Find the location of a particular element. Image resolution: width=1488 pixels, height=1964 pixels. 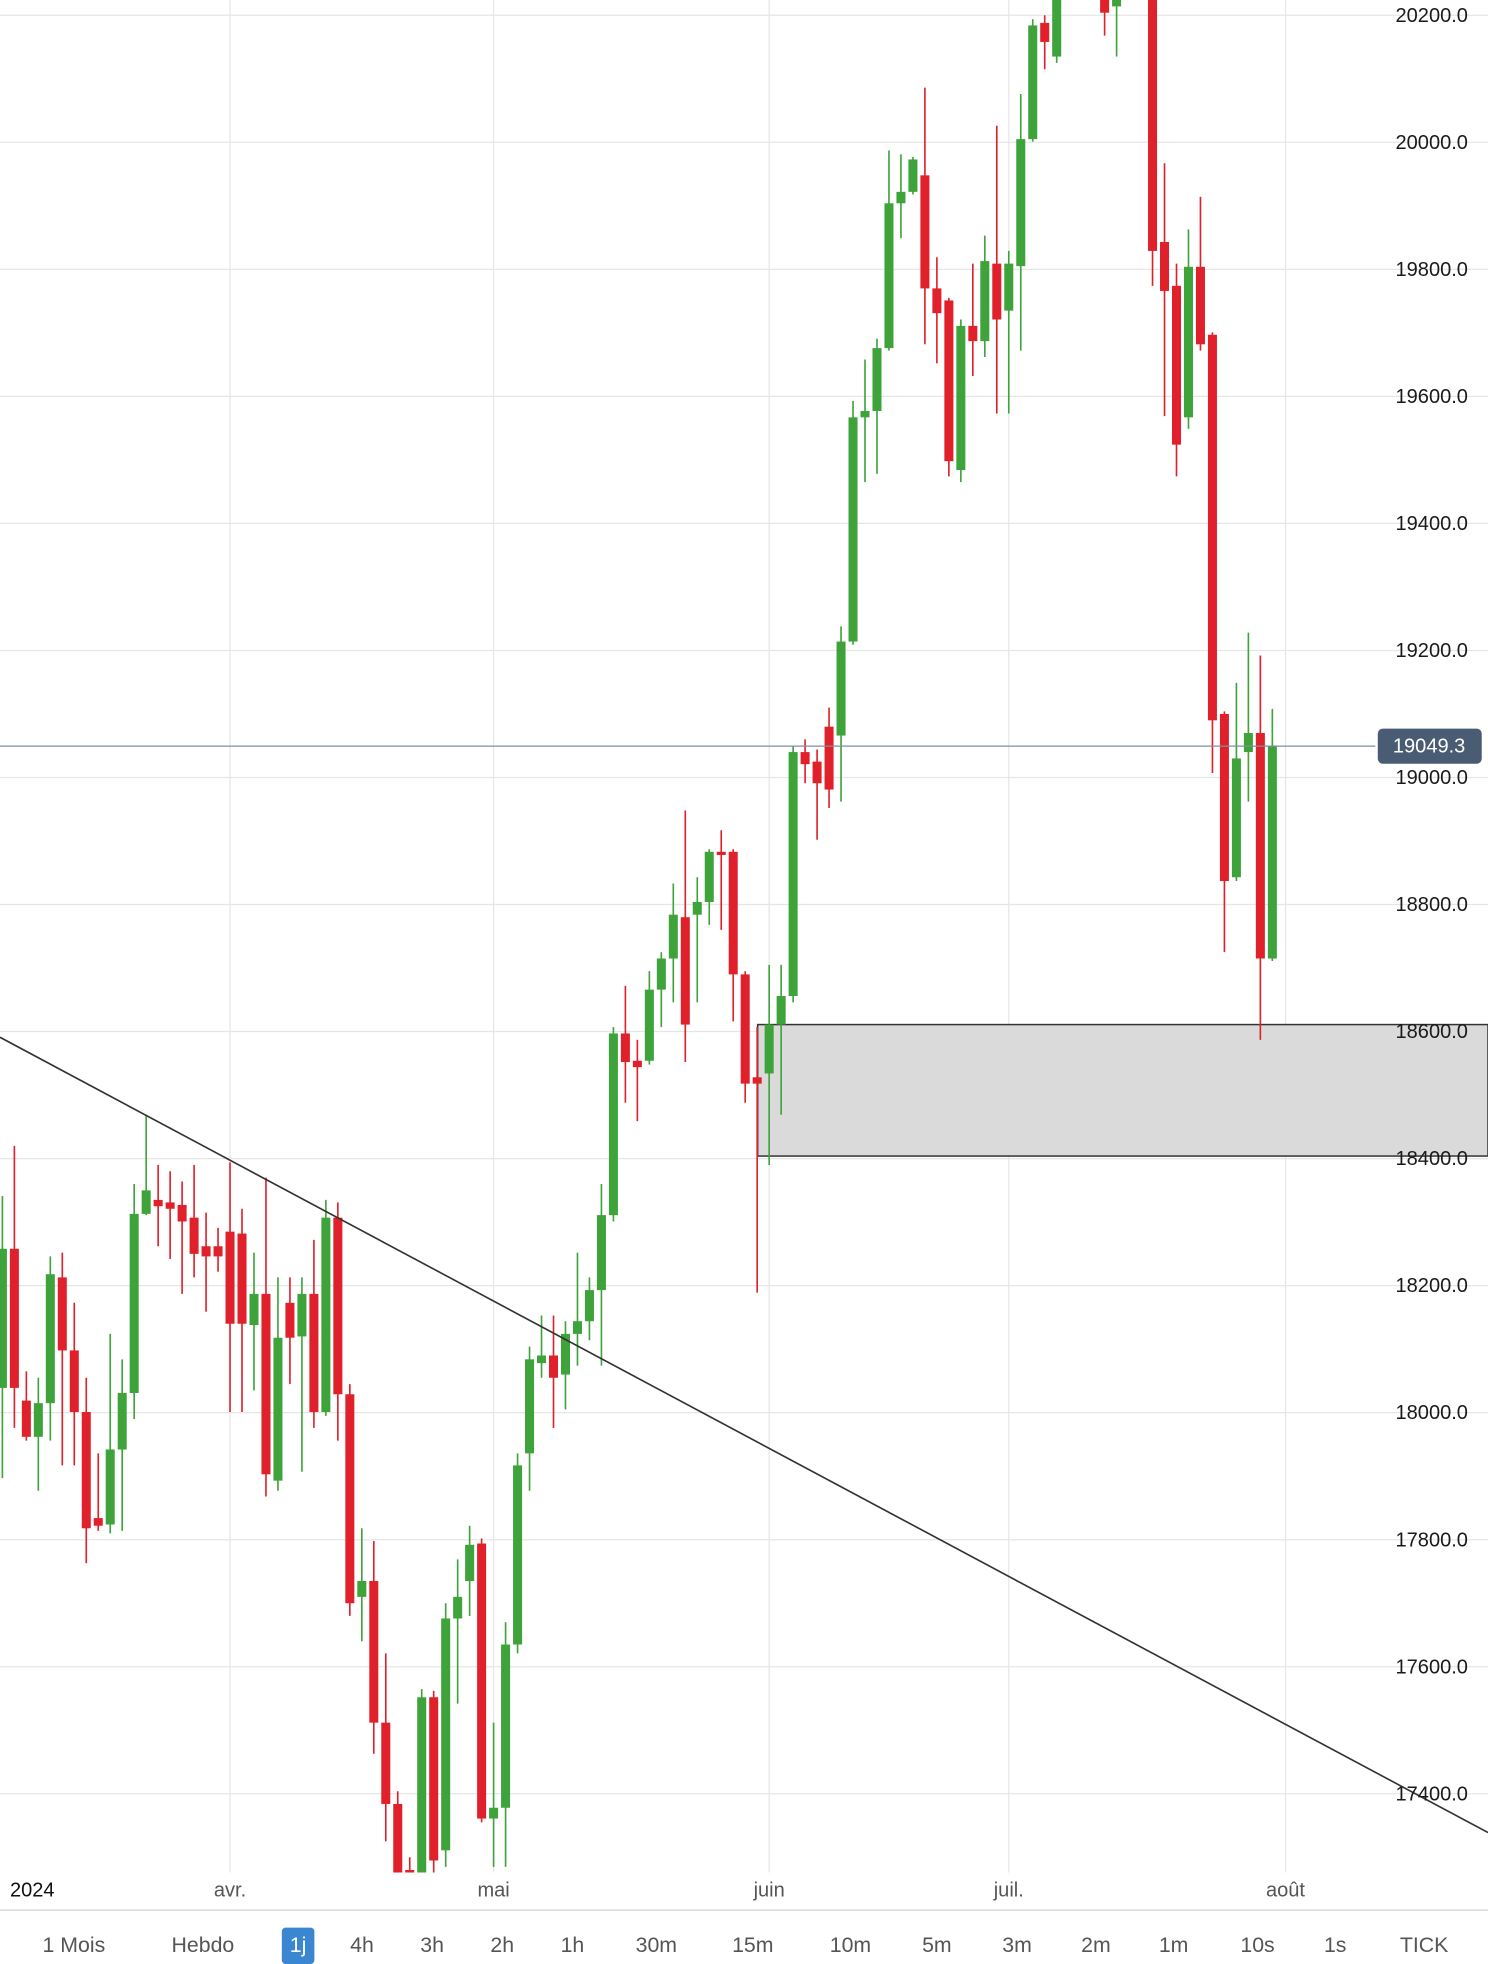

timeframe-button: 4h is located at coordinates (362, 1945).